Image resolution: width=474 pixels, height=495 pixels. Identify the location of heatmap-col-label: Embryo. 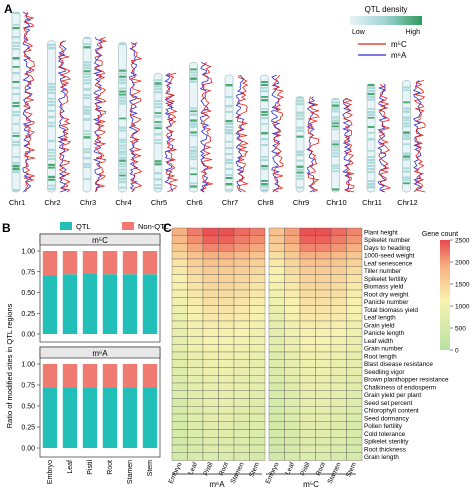
(273, 473).